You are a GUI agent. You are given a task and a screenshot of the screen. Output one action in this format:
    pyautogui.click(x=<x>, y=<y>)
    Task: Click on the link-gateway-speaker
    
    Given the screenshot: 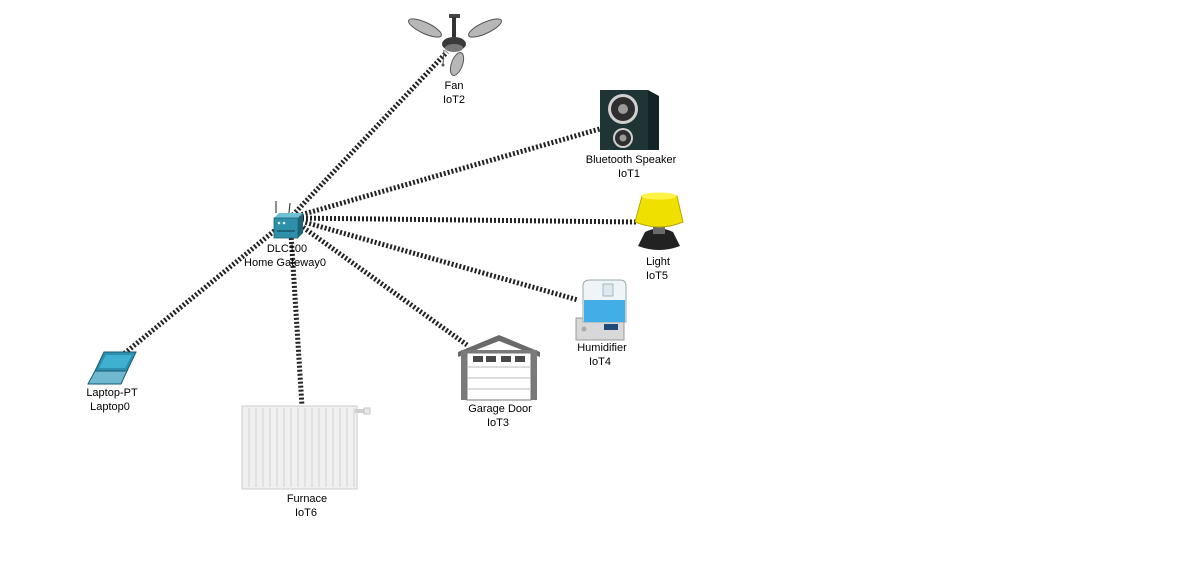 What is the action you would take?
    pyautogui.click(x=446, y=173)
    